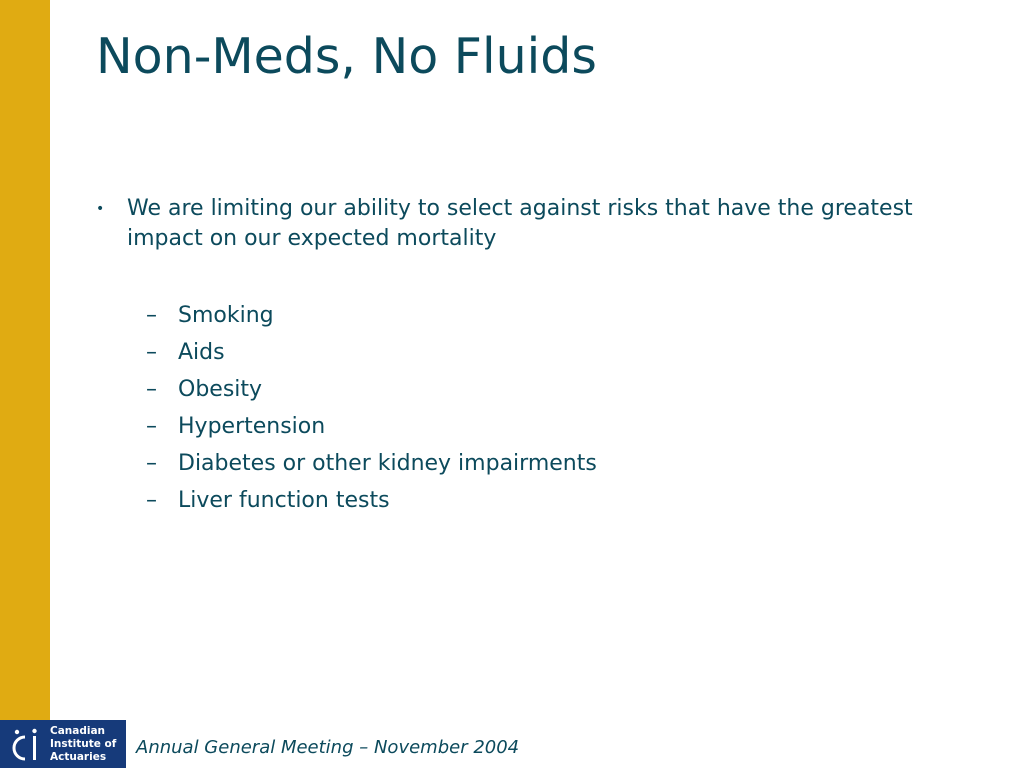  I want to click on sub-item: – Diabetes or other kidney impairments, so click(371, 463).